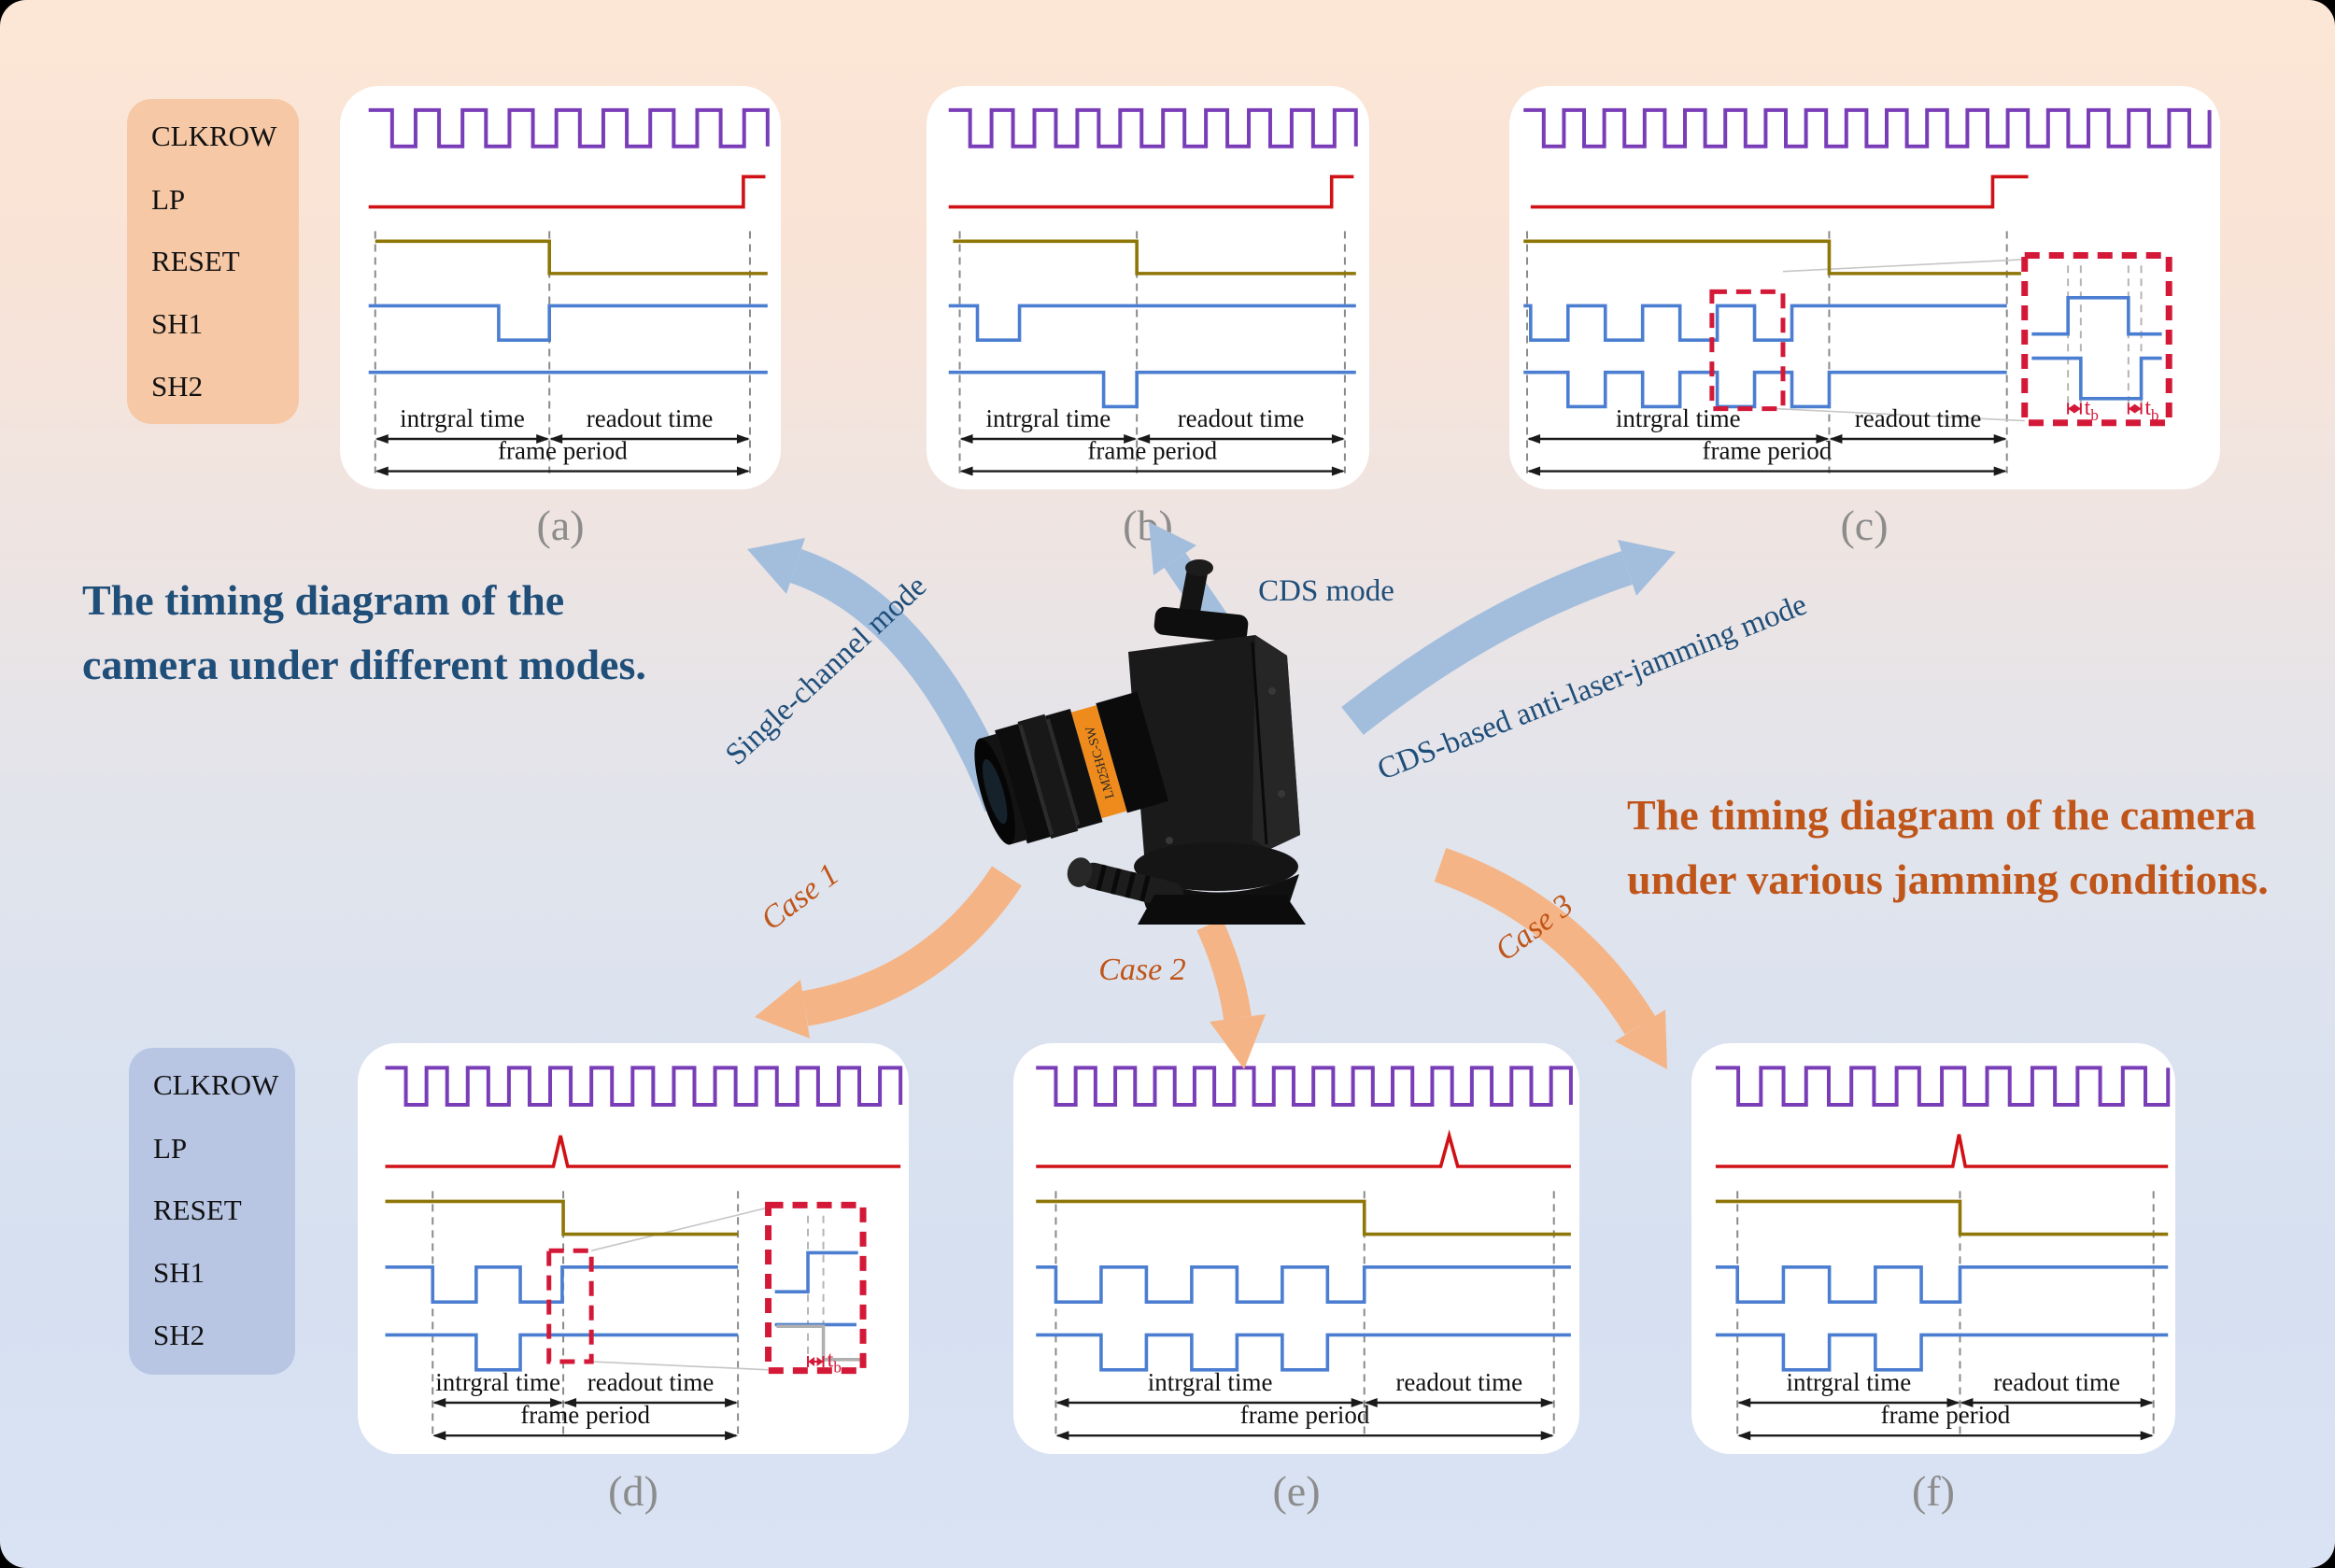  Describe the element at coordinates (1304, 1253) in the screenshot. I see `waveform-e: intrgral time readout time frame period` at that location.